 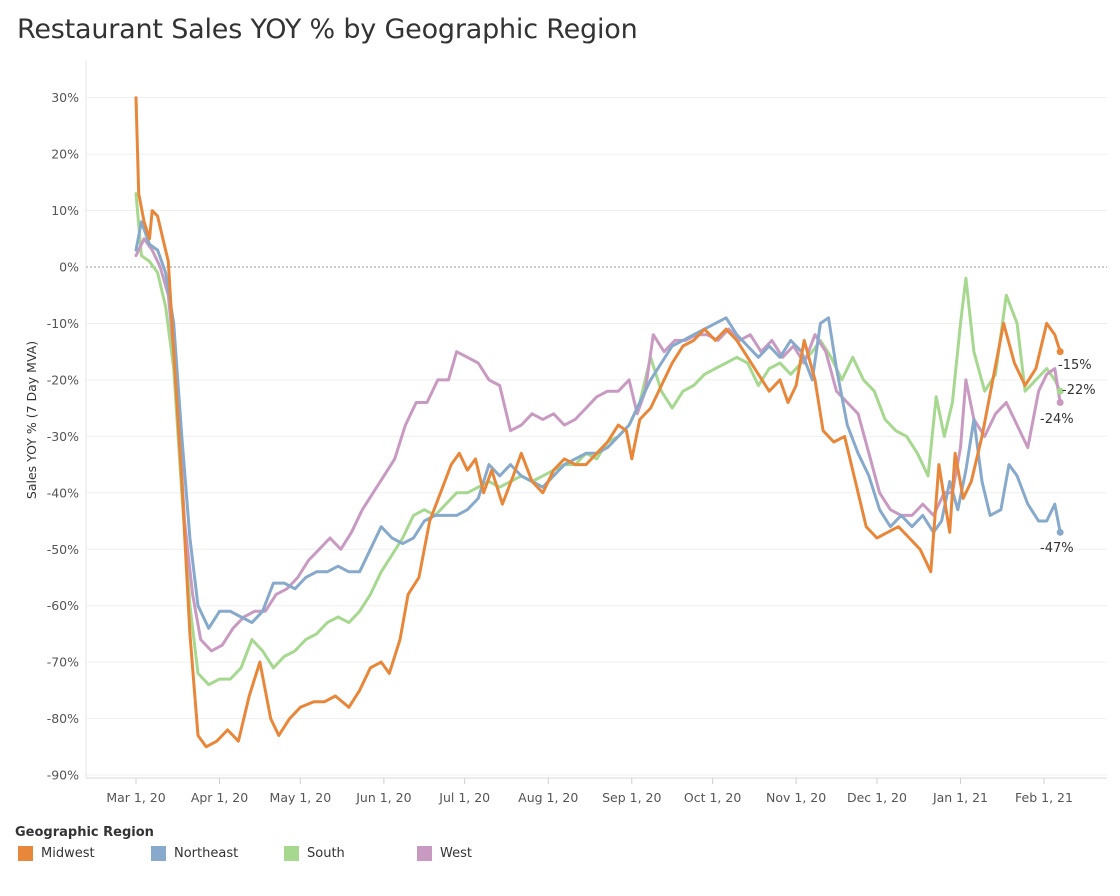 I want to click on x-tick-label: Jul 1, 20, so click(x=464, y=797).